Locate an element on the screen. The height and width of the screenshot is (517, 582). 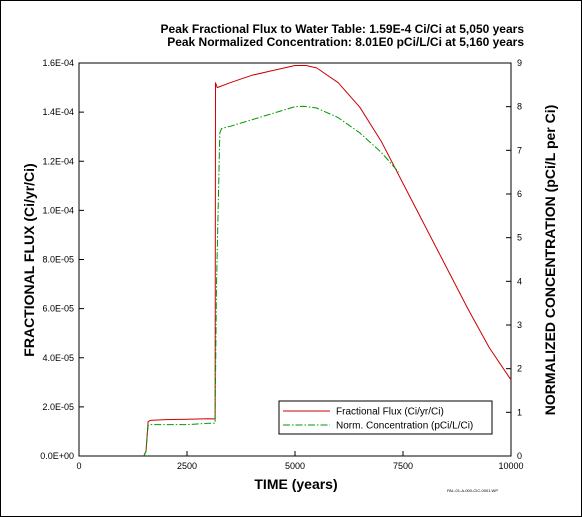
right-tick-label: 0 is located at coordinates (519, 456).